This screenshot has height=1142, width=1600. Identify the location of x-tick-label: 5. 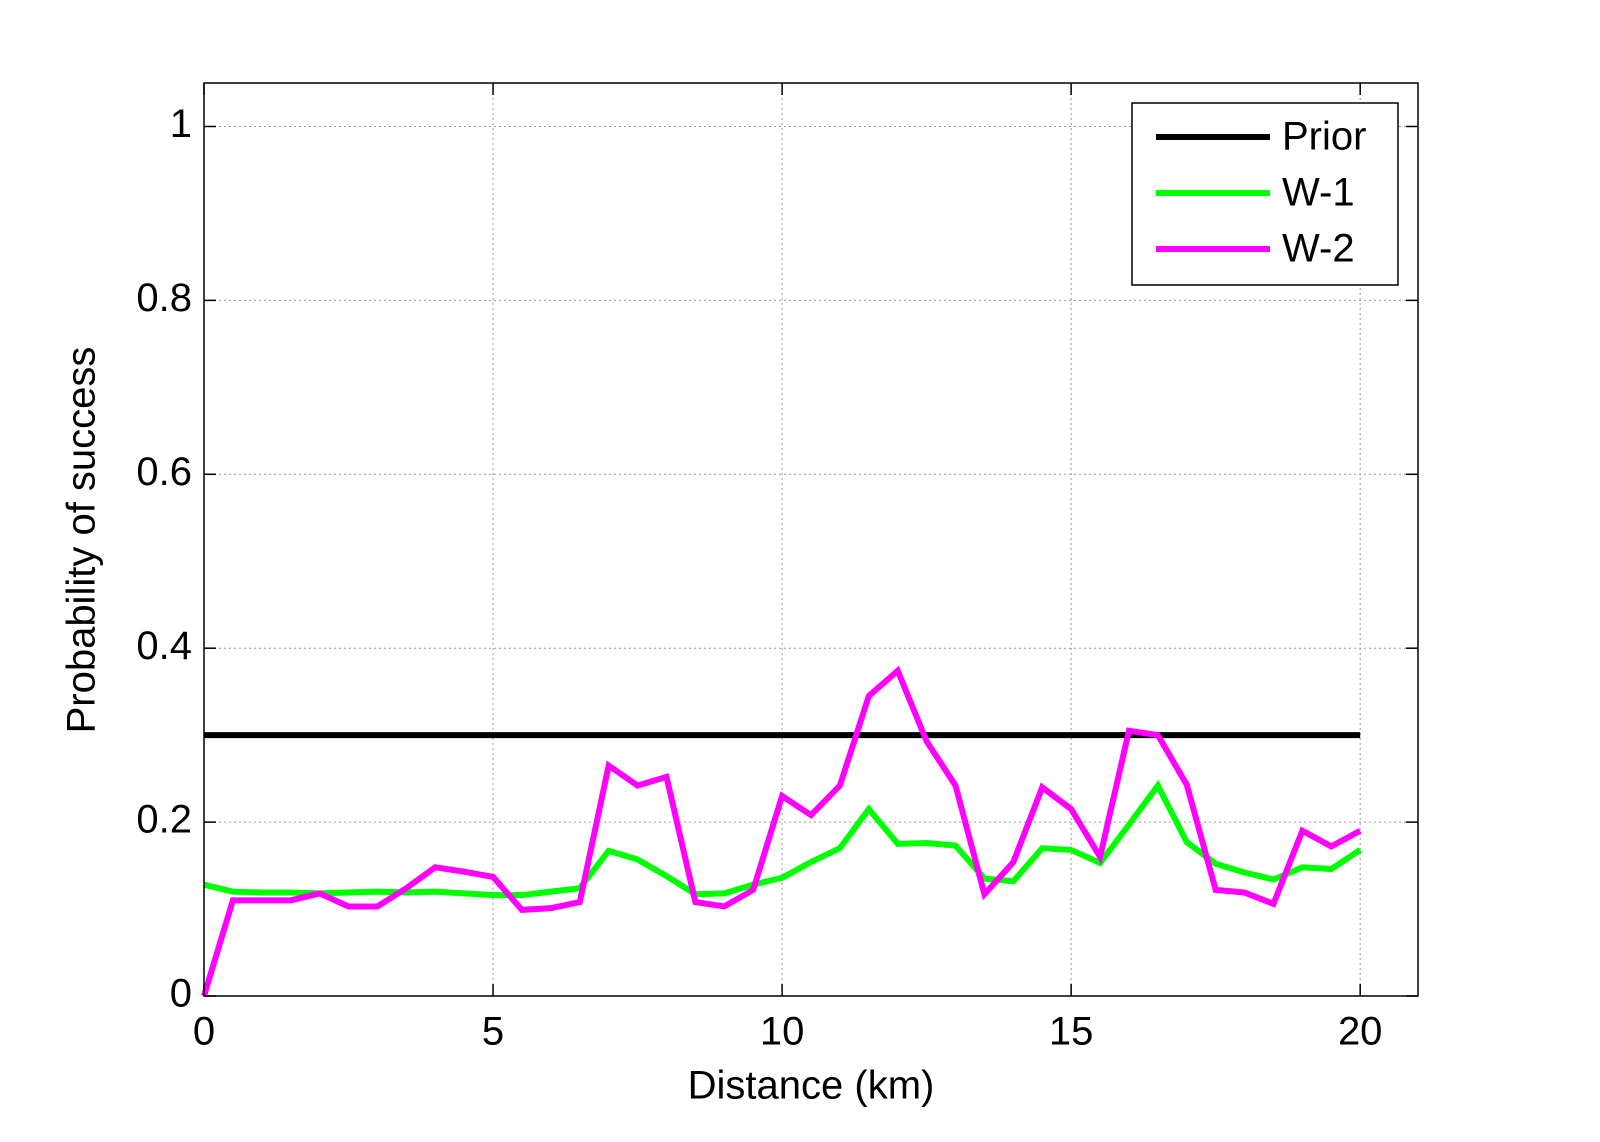
(493, 1032).